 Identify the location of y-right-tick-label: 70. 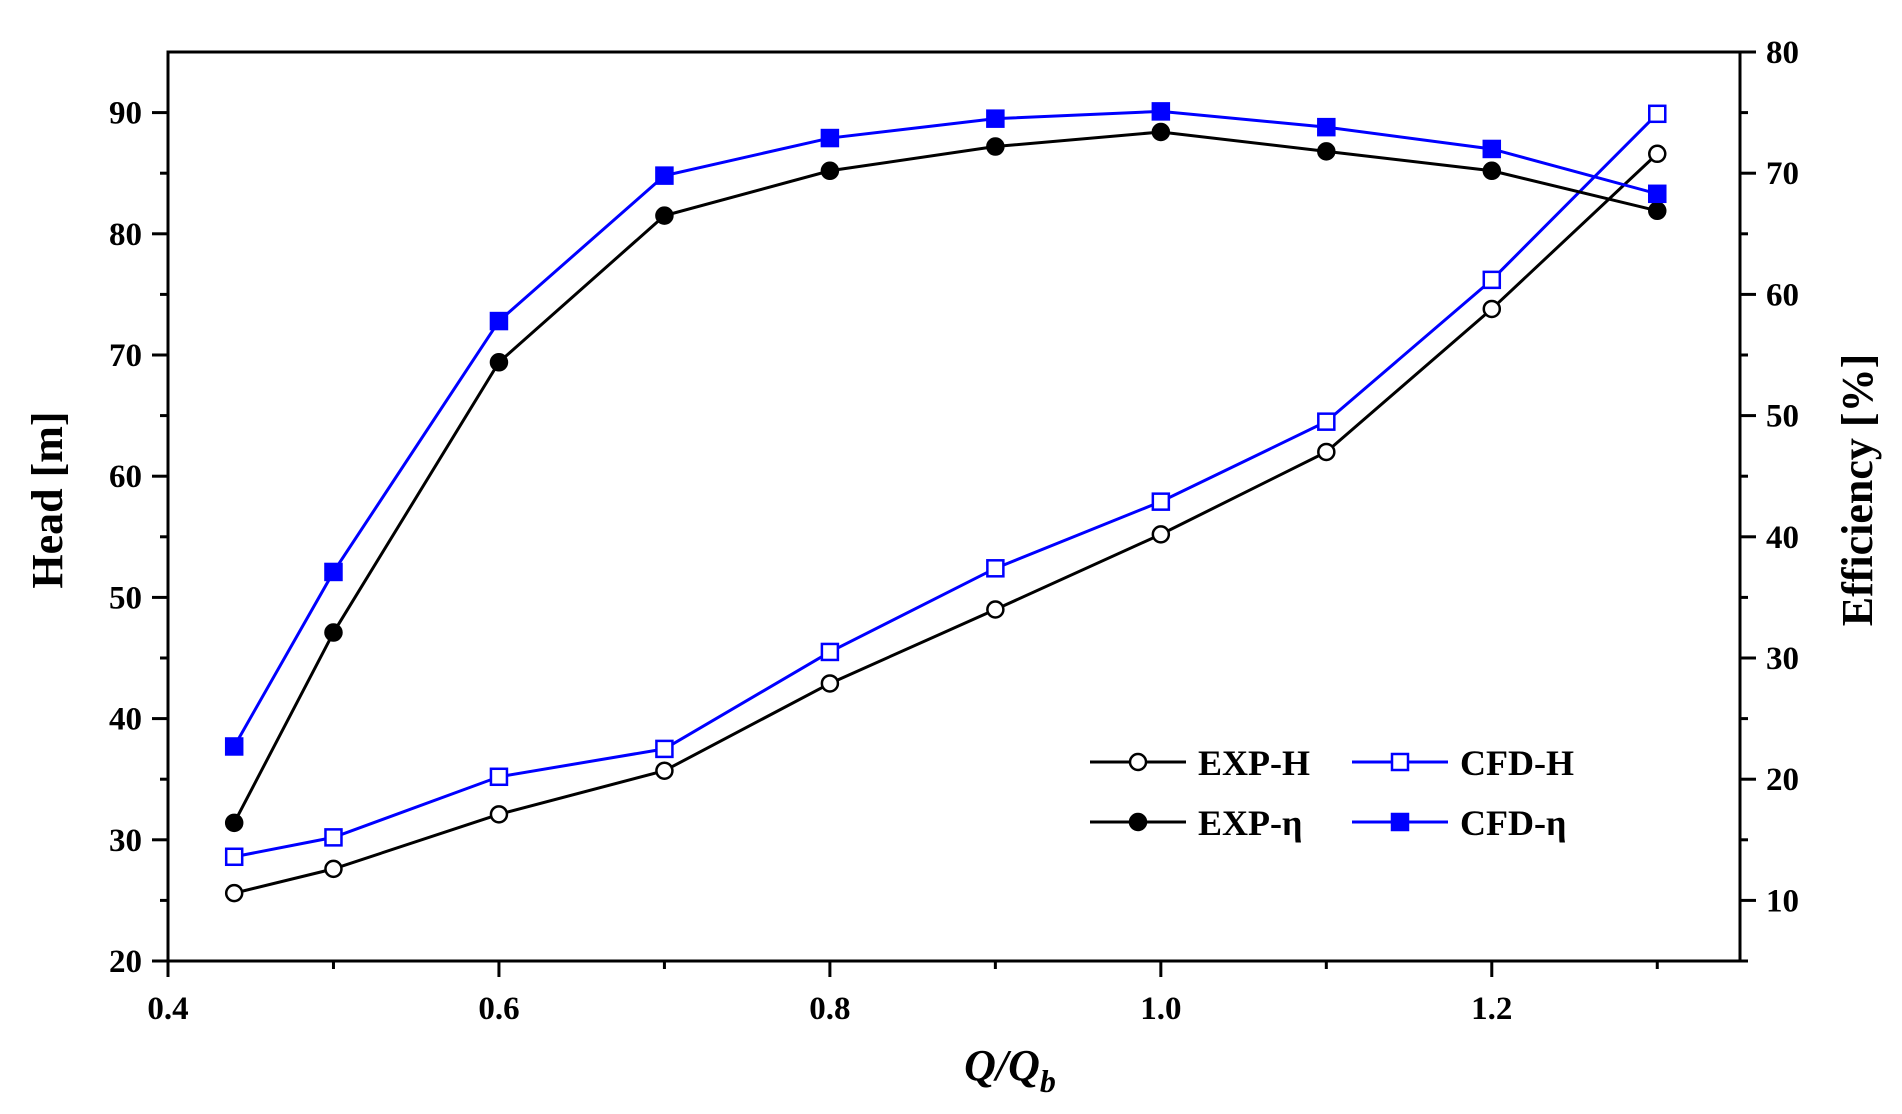
(1782, 174).